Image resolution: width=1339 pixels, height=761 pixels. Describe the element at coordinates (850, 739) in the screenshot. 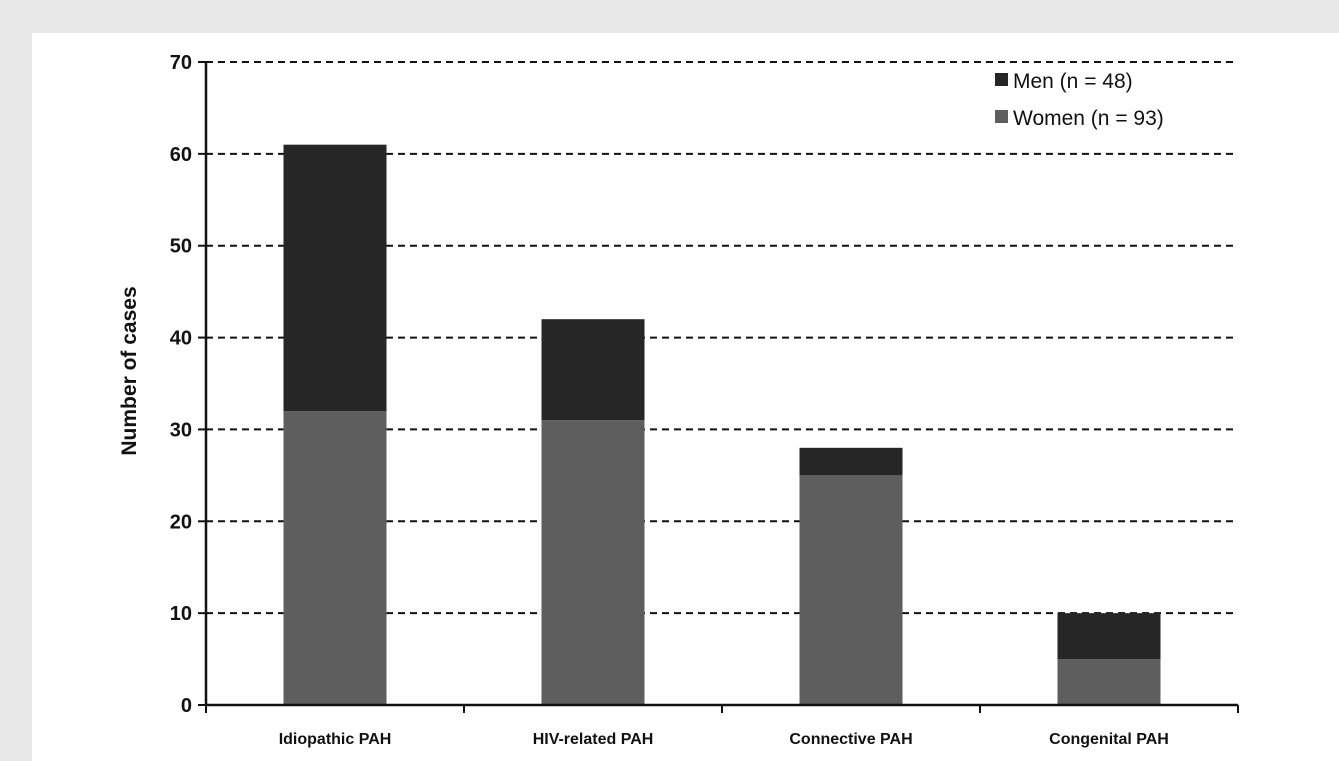

I see `x-tick-label: Connective PAH` at that location.